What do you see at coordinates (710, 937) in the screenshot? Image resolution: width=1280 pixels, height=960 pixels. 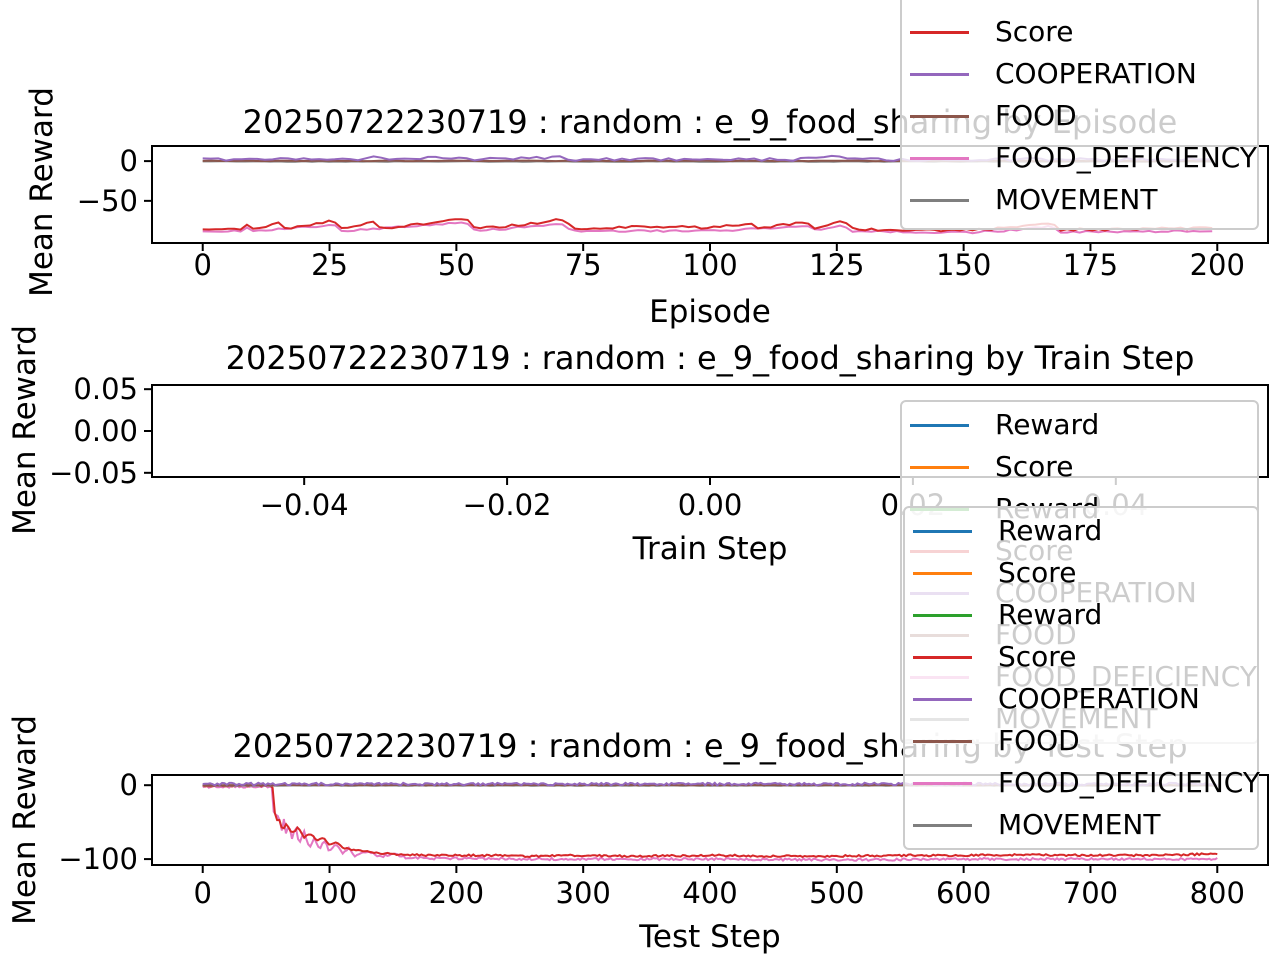 I see `test-step-chart-xlabel: Test Step` at bounding box center [710, 937].